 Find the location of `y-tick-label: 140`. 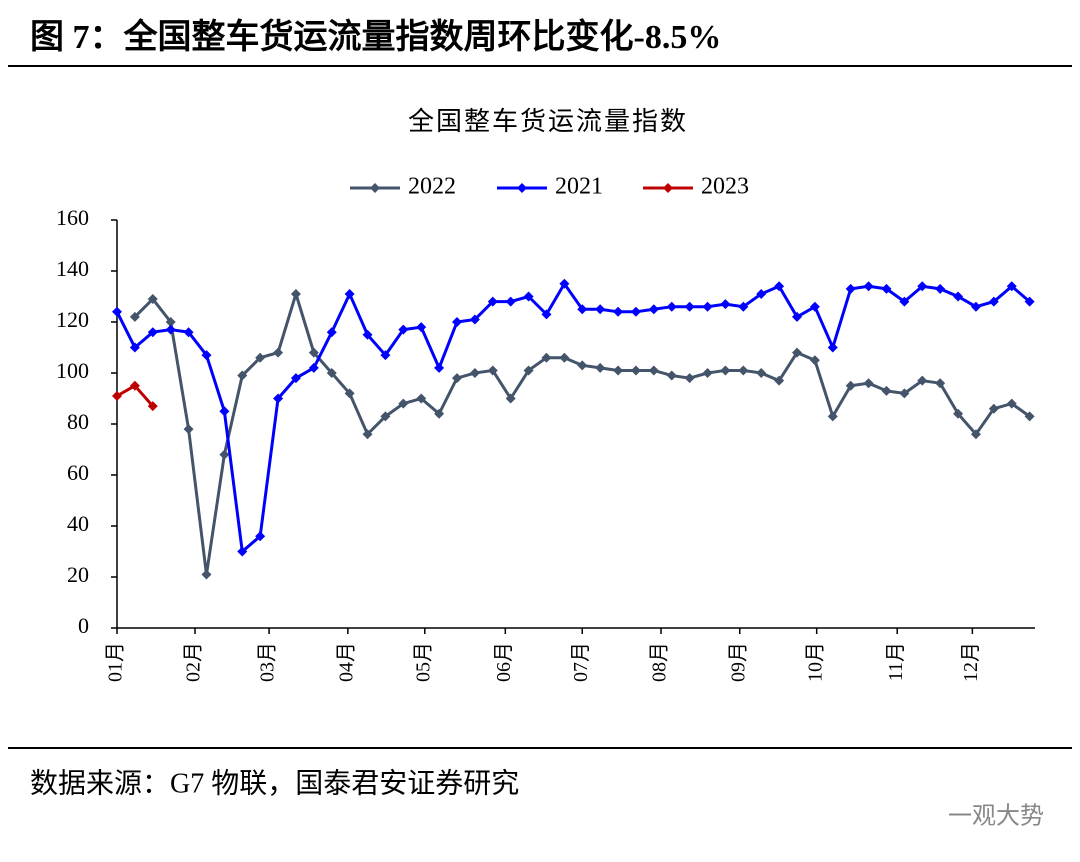

y-tick-label: 140 is located at coordinates (72, 268).